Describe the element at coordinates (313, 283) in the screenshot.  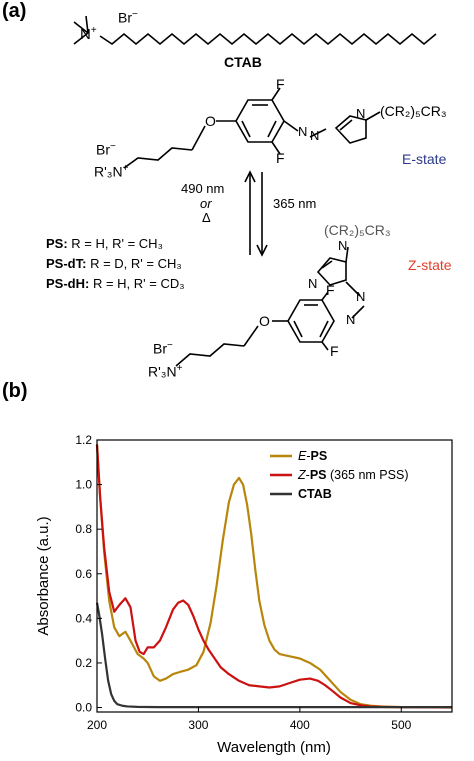
I see `z-pyrazole-n2: N` at that location.